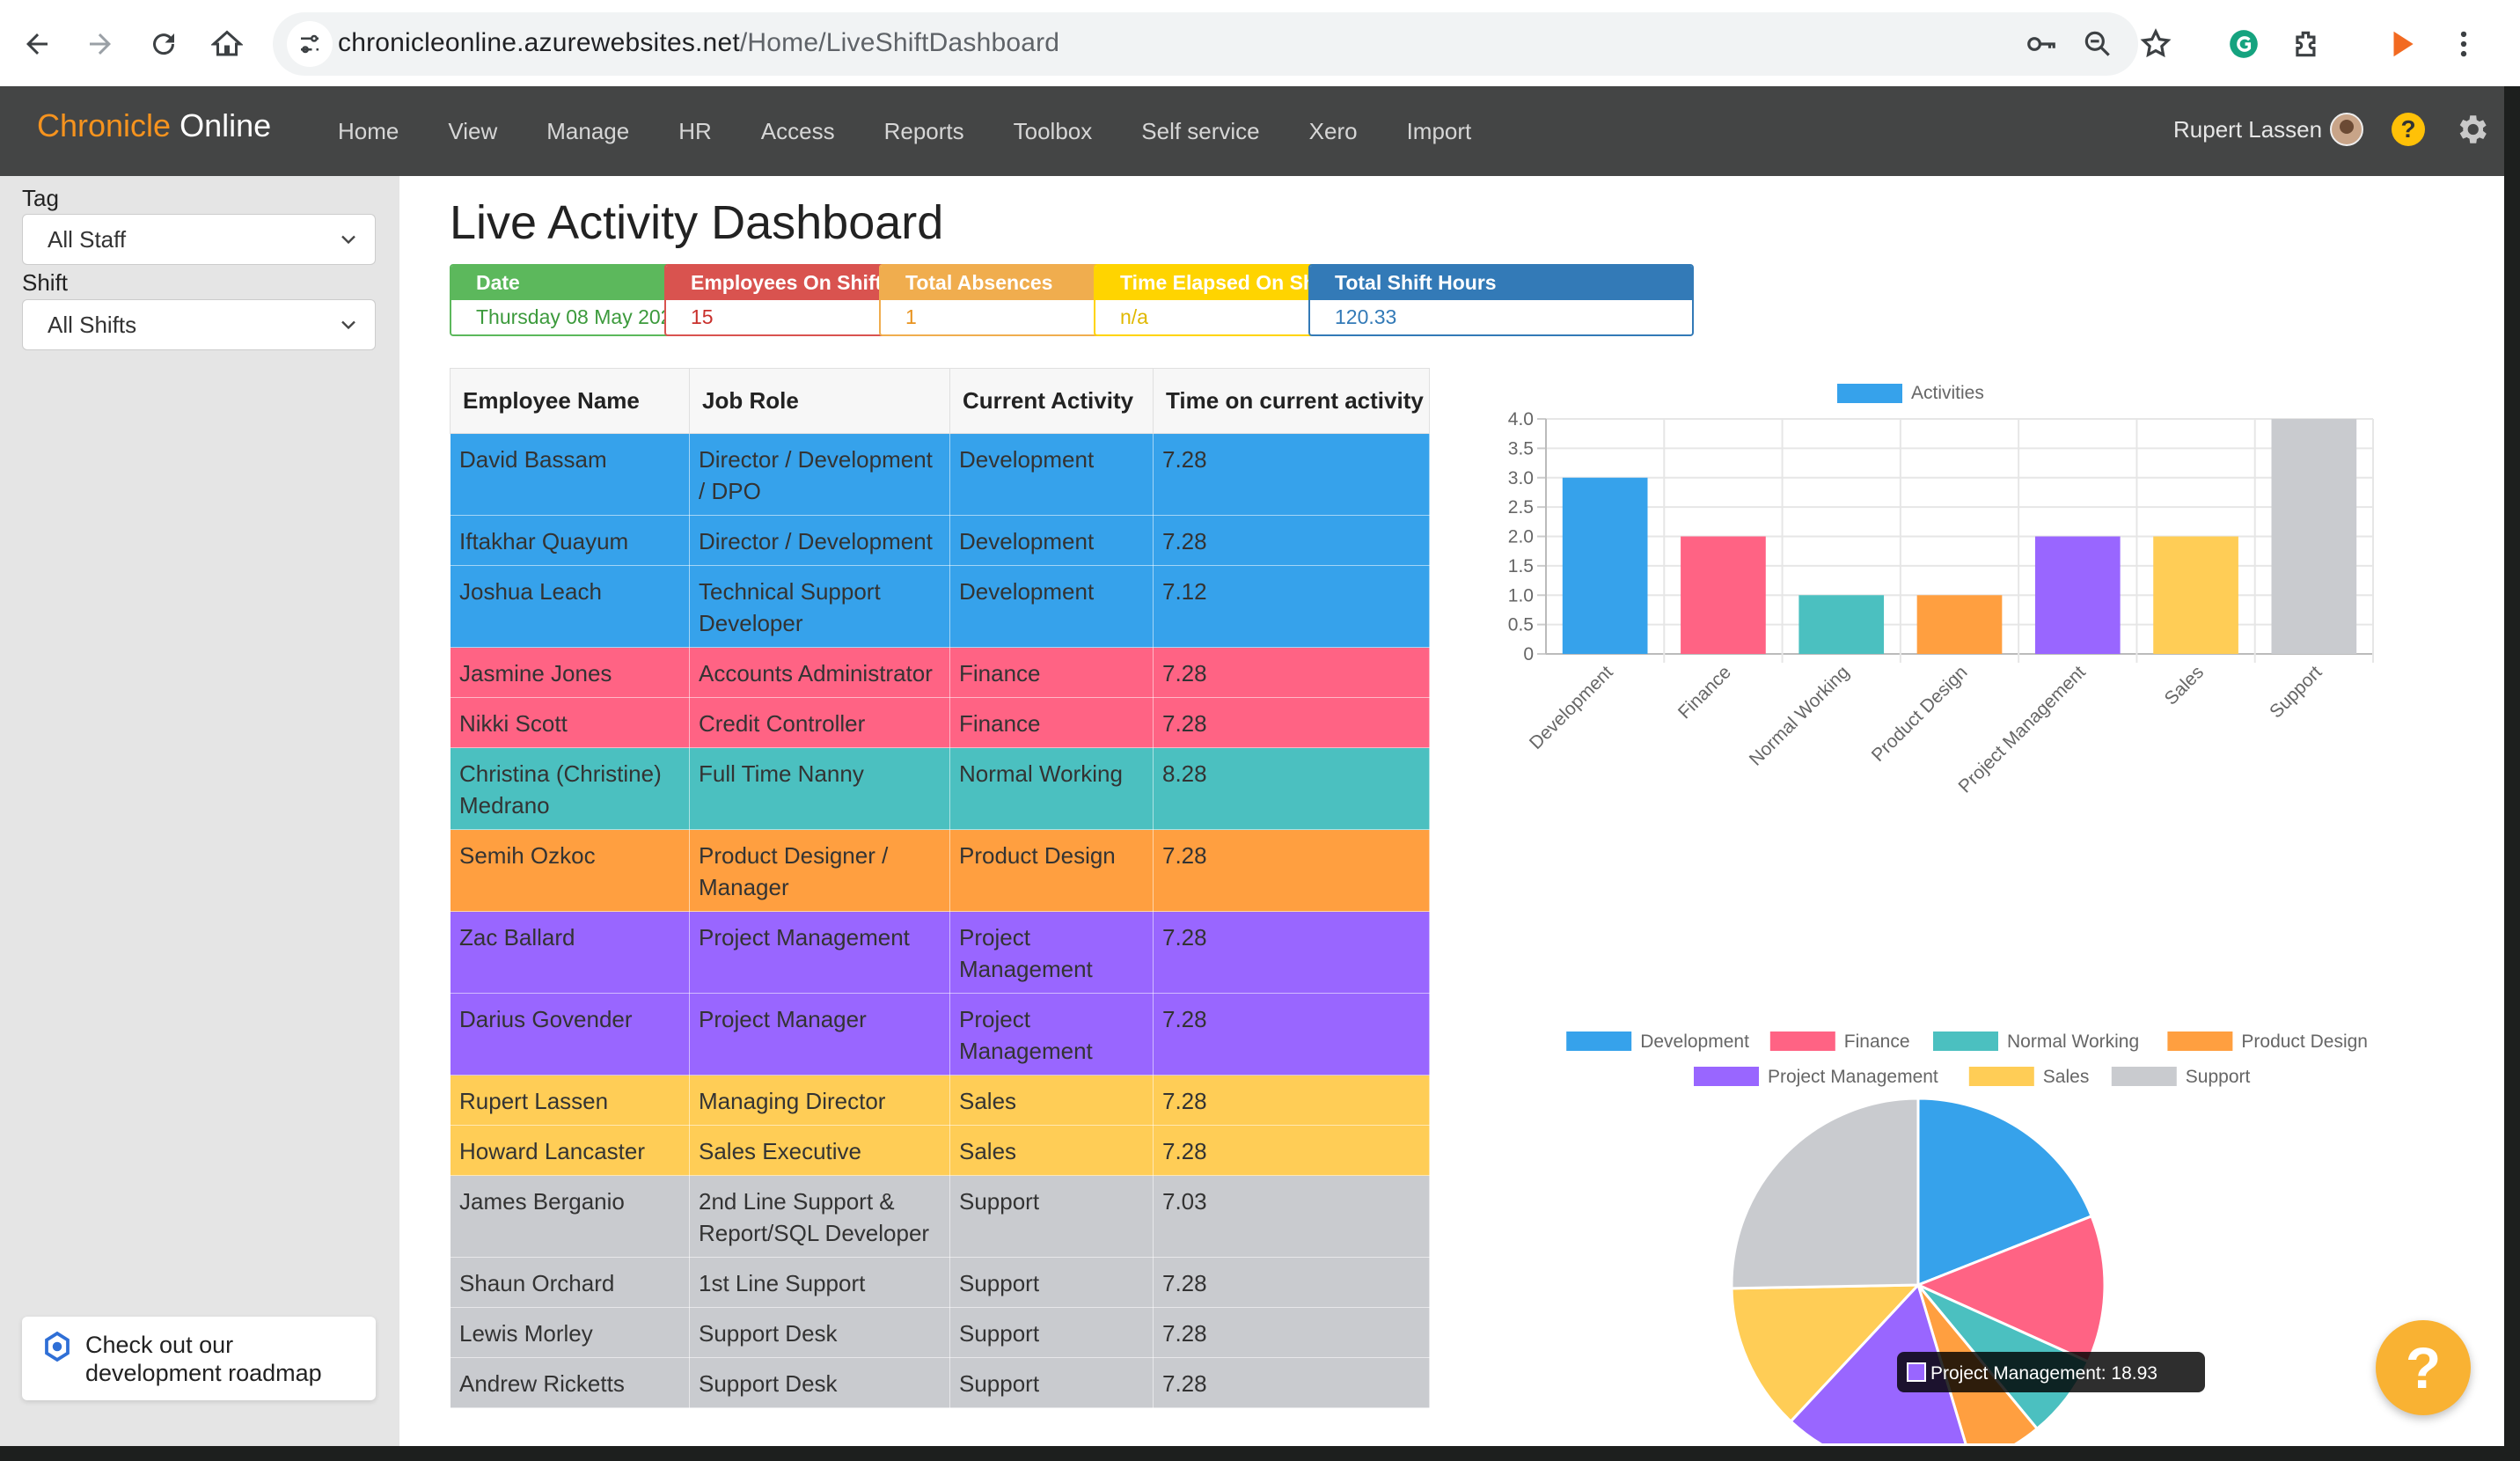 Image resolution: width=2520 pixels, height=1461 pixels. I want to click on pie-slice-development, so click(2005, 1192).